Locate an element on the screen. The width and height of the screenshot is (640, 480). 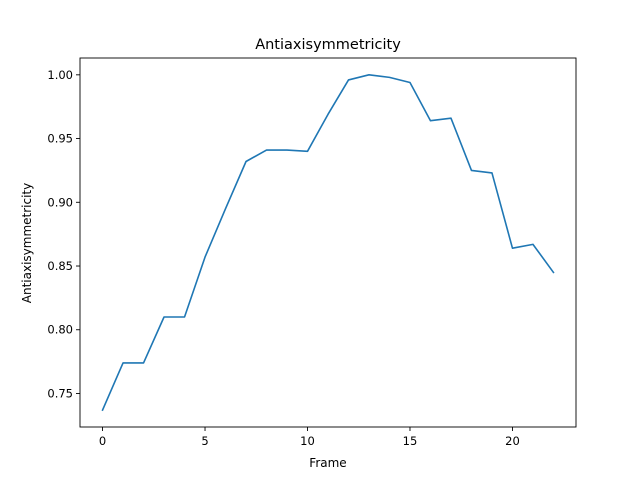
x-tick-label: 20 is located at coordinates (512, 441).